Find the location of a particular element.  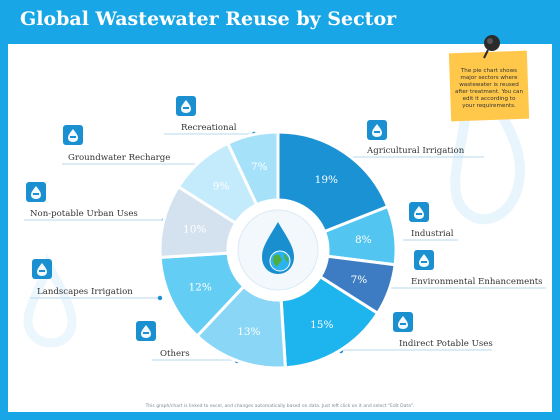

category-label-groundwater-recharge: Groundwater Recharge is located at coordinates (119, 158).